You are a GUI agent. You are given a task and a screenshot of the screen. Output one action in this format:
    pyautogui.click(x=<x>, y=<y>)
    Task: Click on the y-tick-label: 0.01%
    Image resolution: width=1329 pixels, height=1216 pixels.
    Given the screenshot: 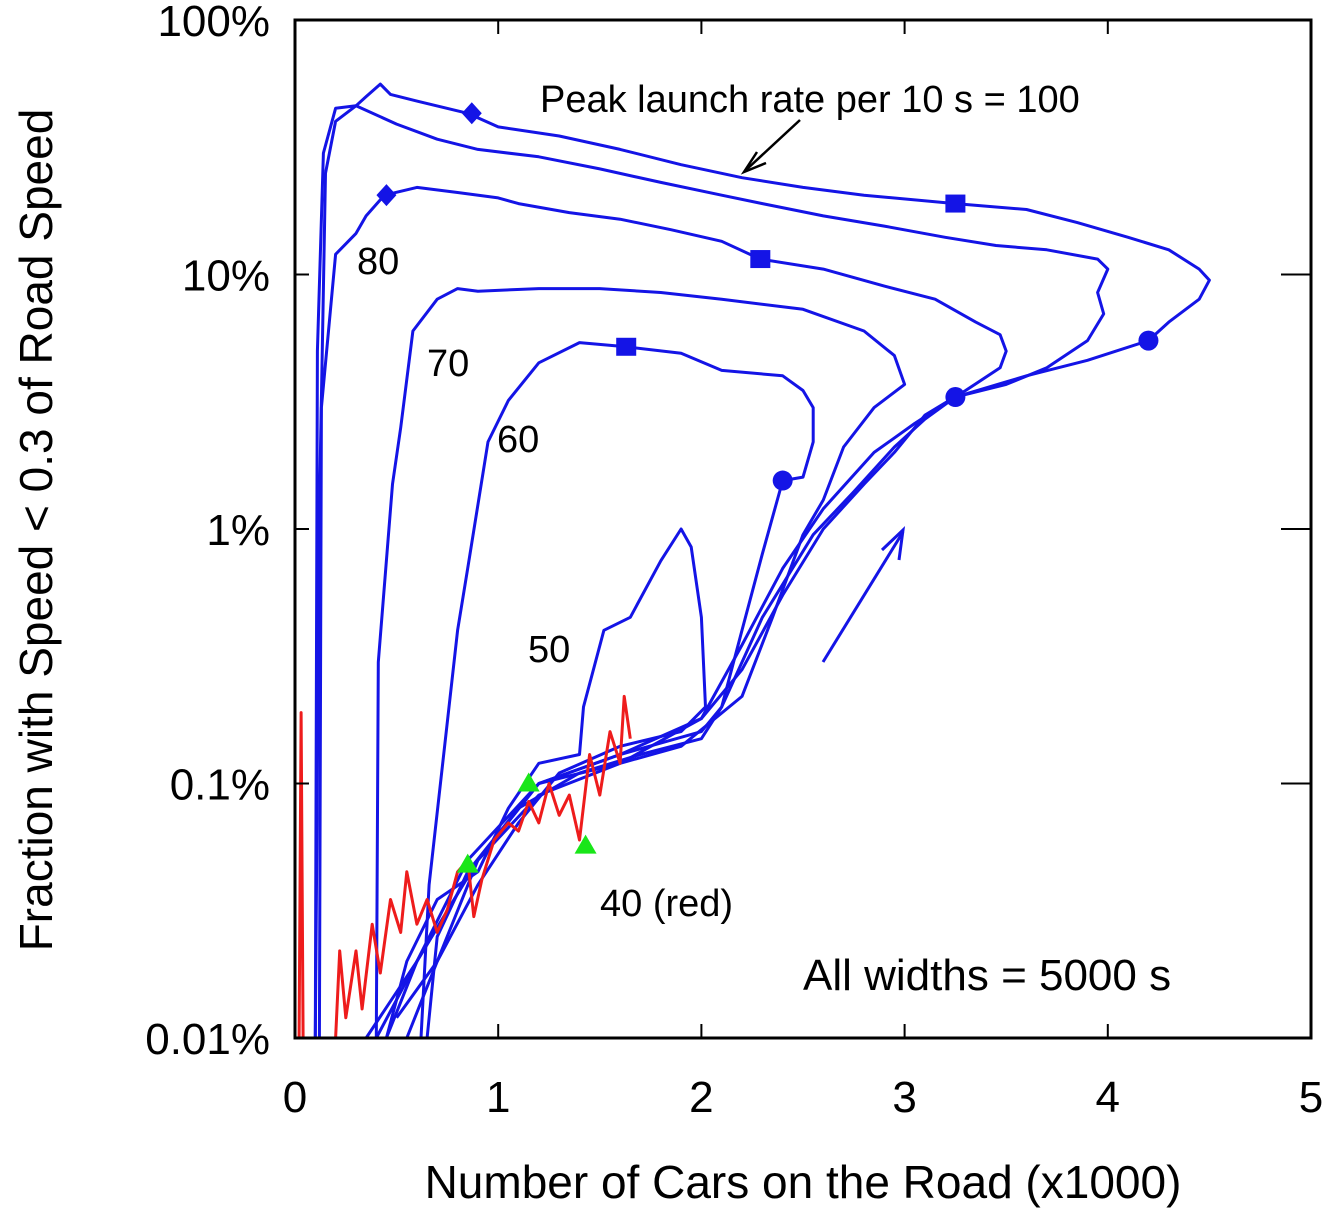 What is the action you would take?
    pyautogui.click(x=207, y=1039)
    